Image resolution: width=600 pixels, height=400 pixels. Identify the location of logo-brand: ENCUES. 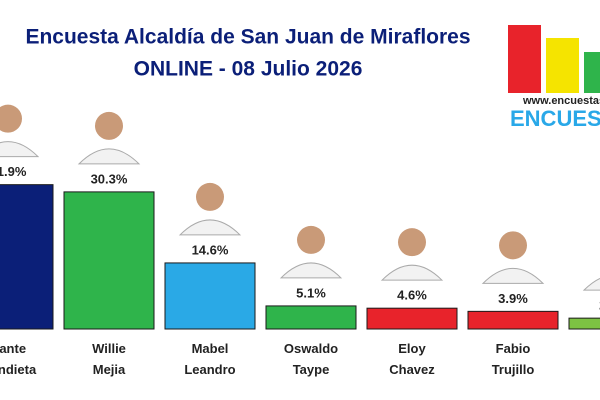
(555, 118).